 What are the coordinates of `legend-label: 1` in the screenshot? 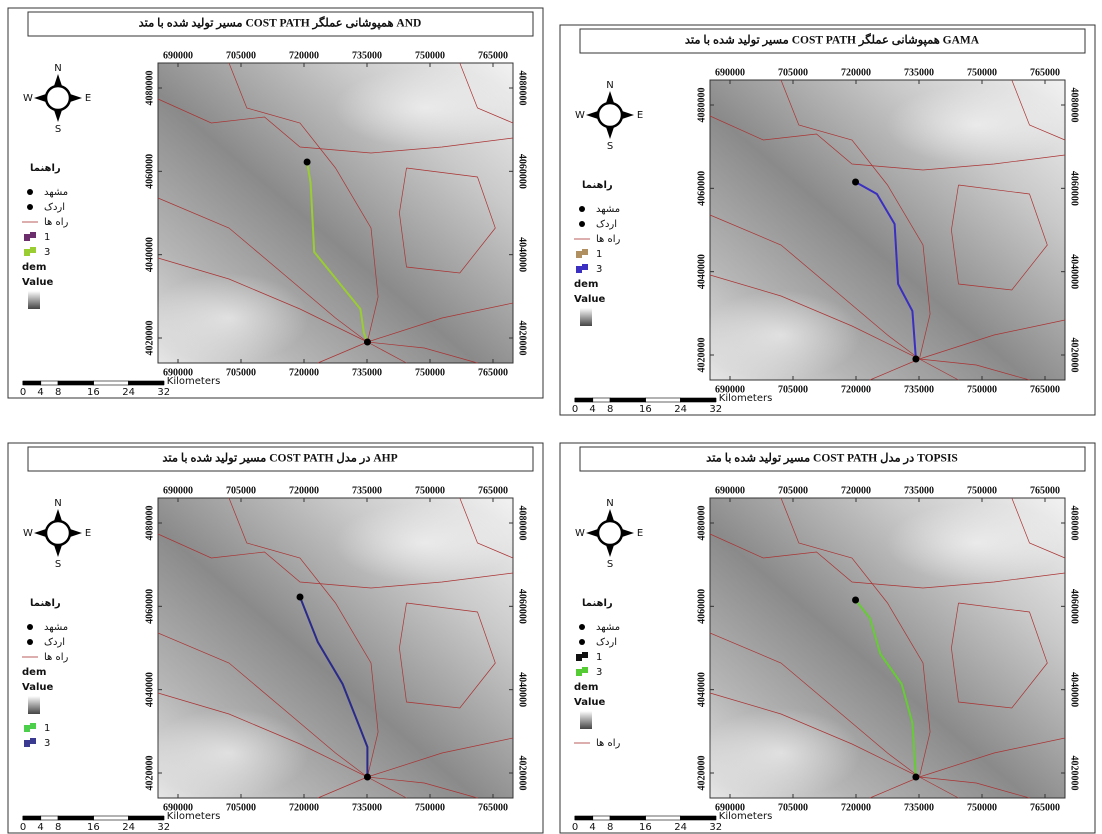 It's located at (47, 728).